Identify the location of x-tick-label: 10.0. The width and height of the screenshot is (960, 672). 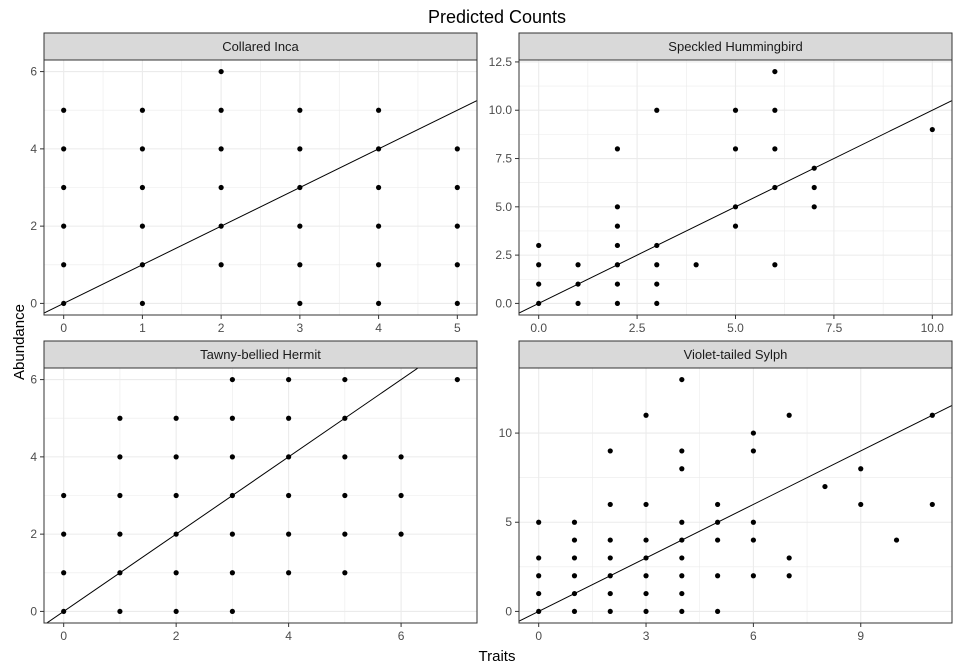
(933, 328).